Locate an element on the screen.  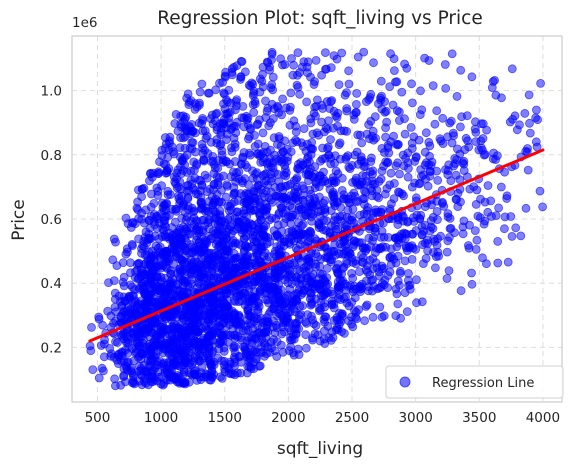
x-tick-label: 2500 is located at coordinates (352, 418).